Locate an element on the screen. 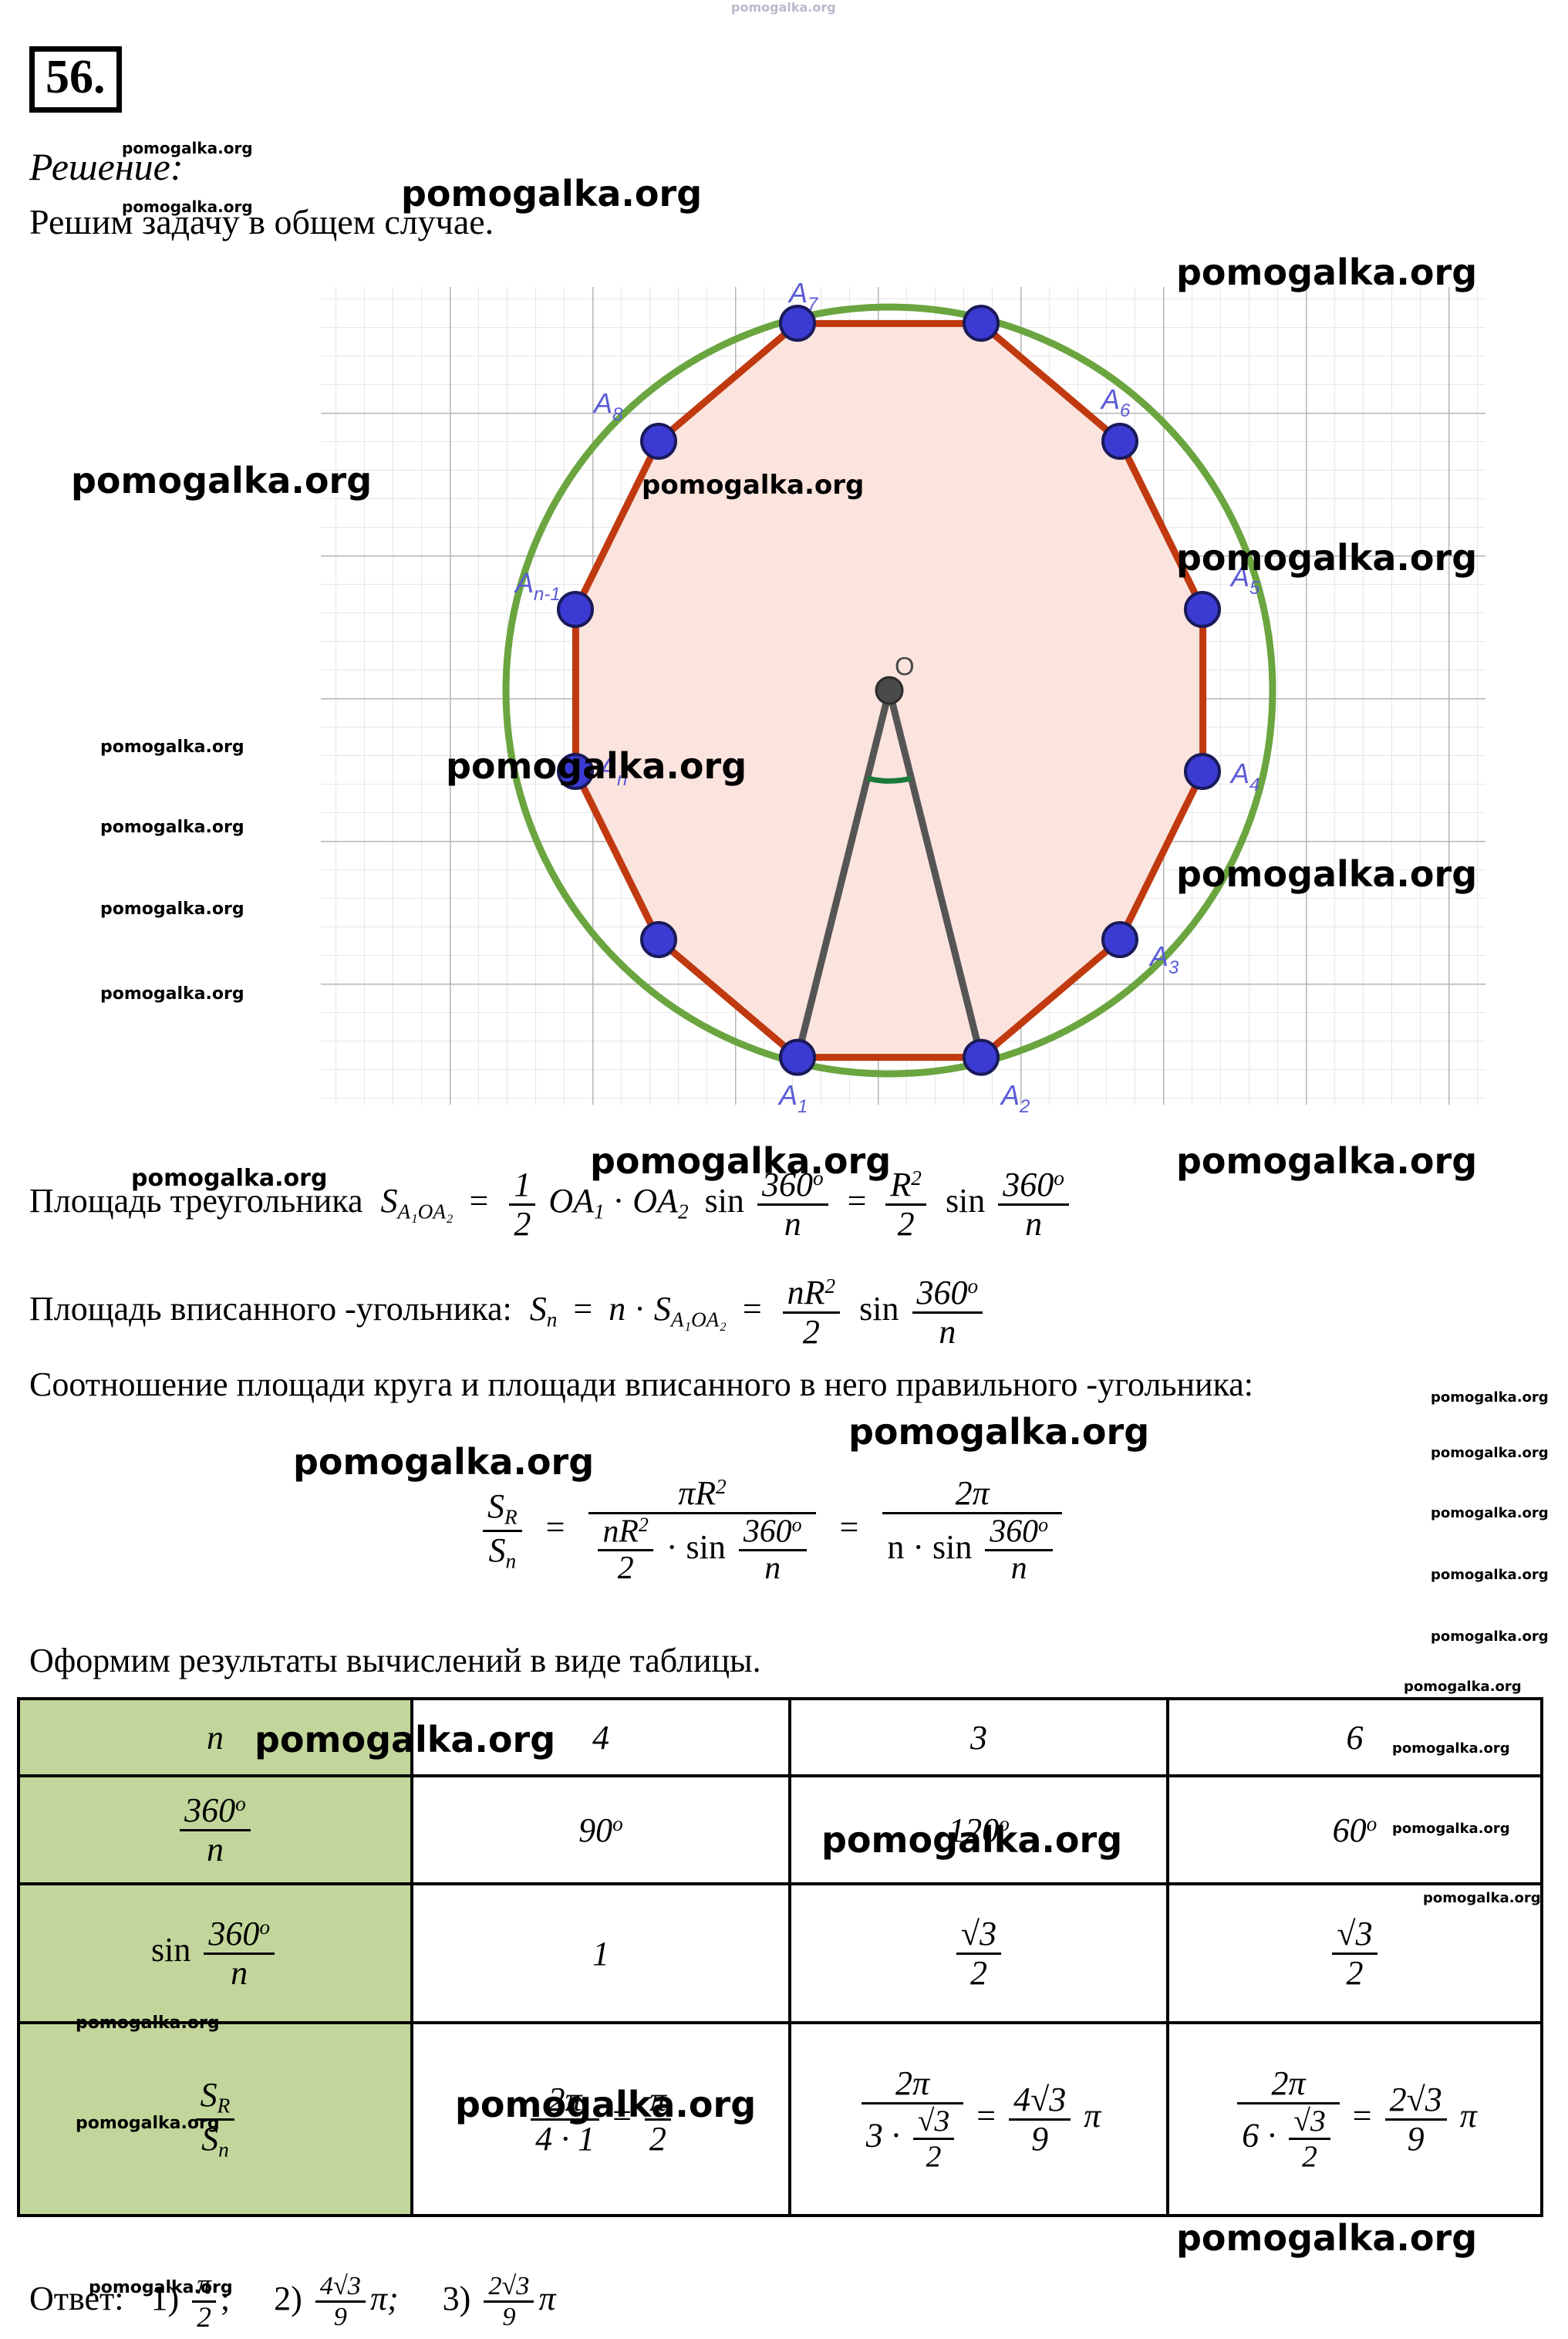  watermark-20: pomogalka.org is located at coordinates (1490, 1513).